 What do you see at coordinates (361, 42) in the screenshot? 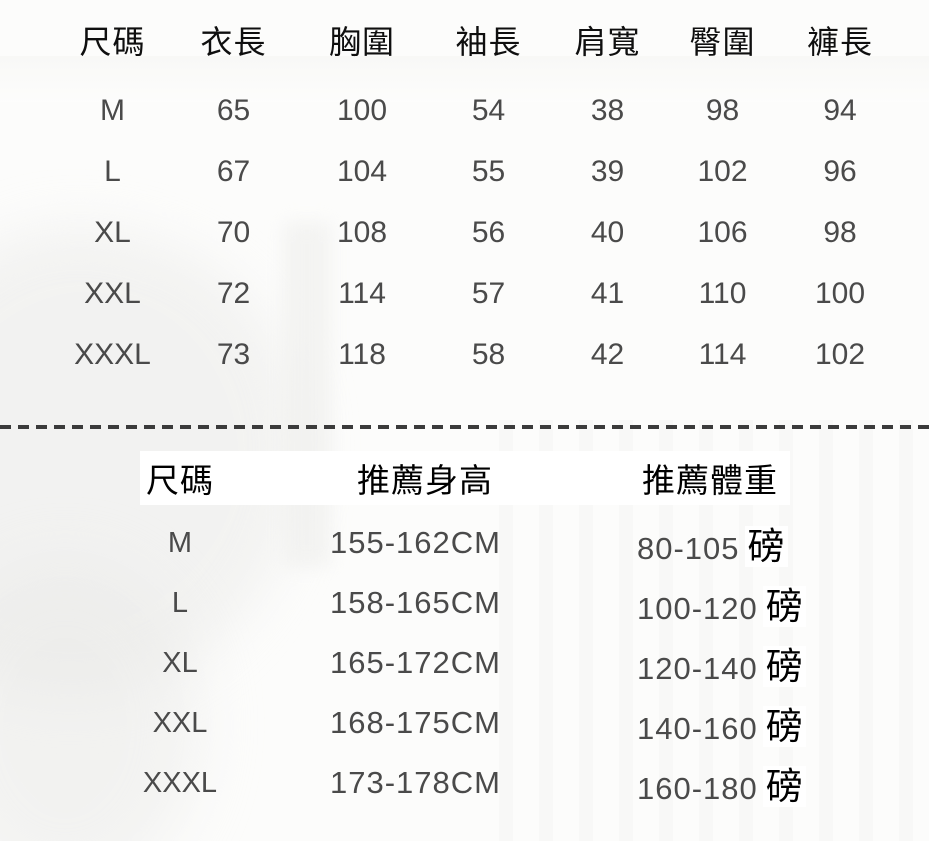
I see `col-header-chest: 胸圍` at bounding box center [361, 42].